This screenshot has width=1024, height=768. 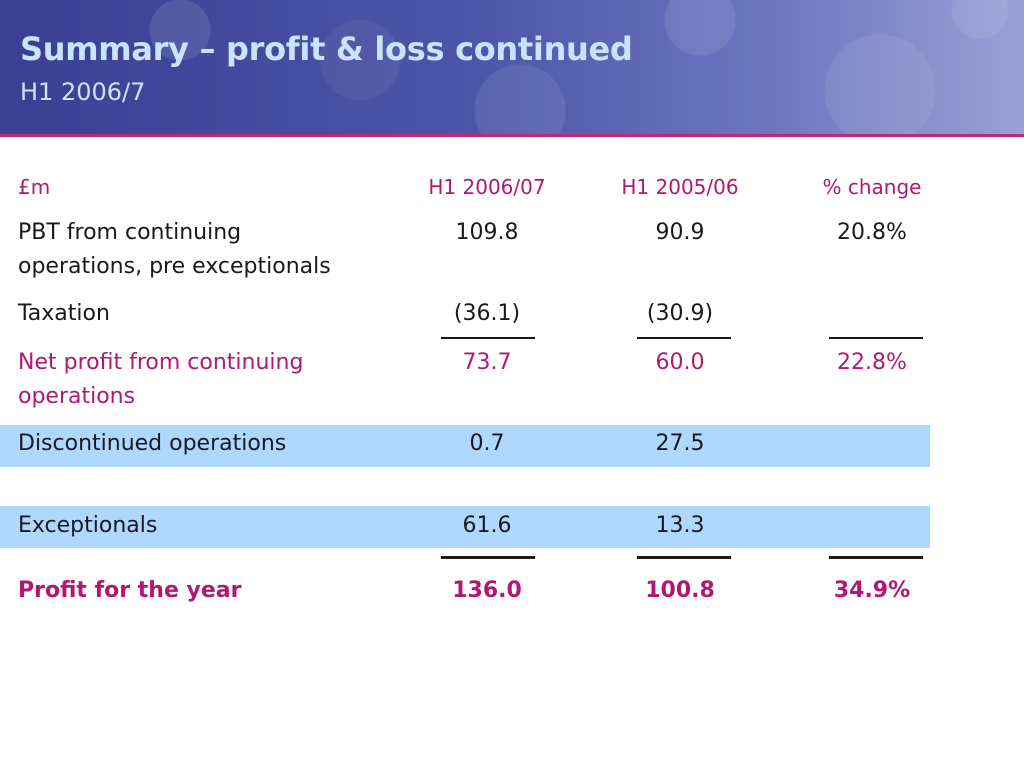 I want to click on row-label-discontinued: Discontinued operations, so click(x=152, y=443).